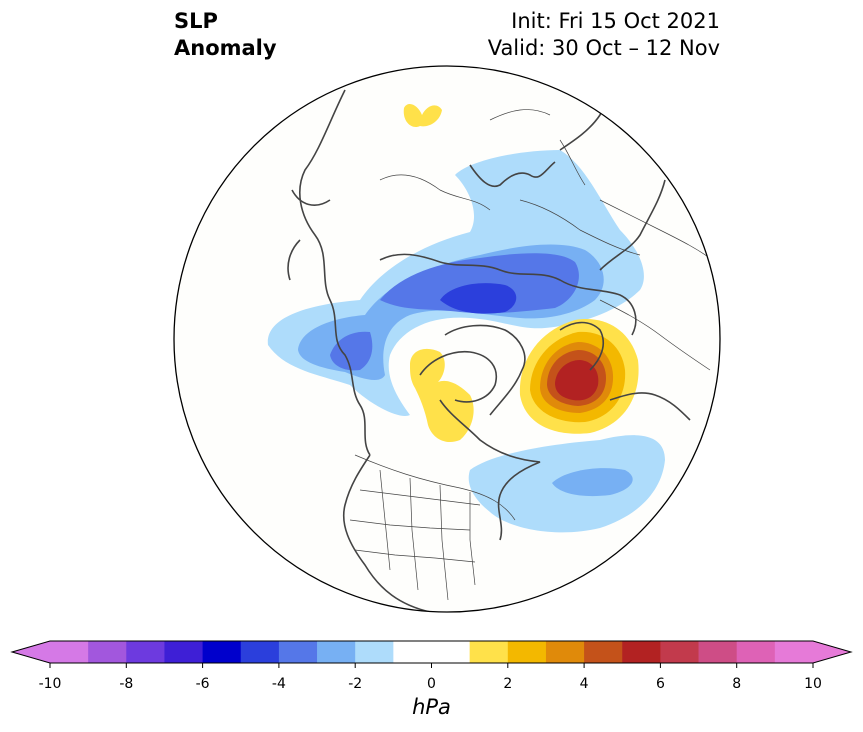 The height and width of the screenshot is (732, 863). I want to click on colorbar: -10 -8 -6 -4 -2 0 2 4 6 8 10, so click(431, 666).